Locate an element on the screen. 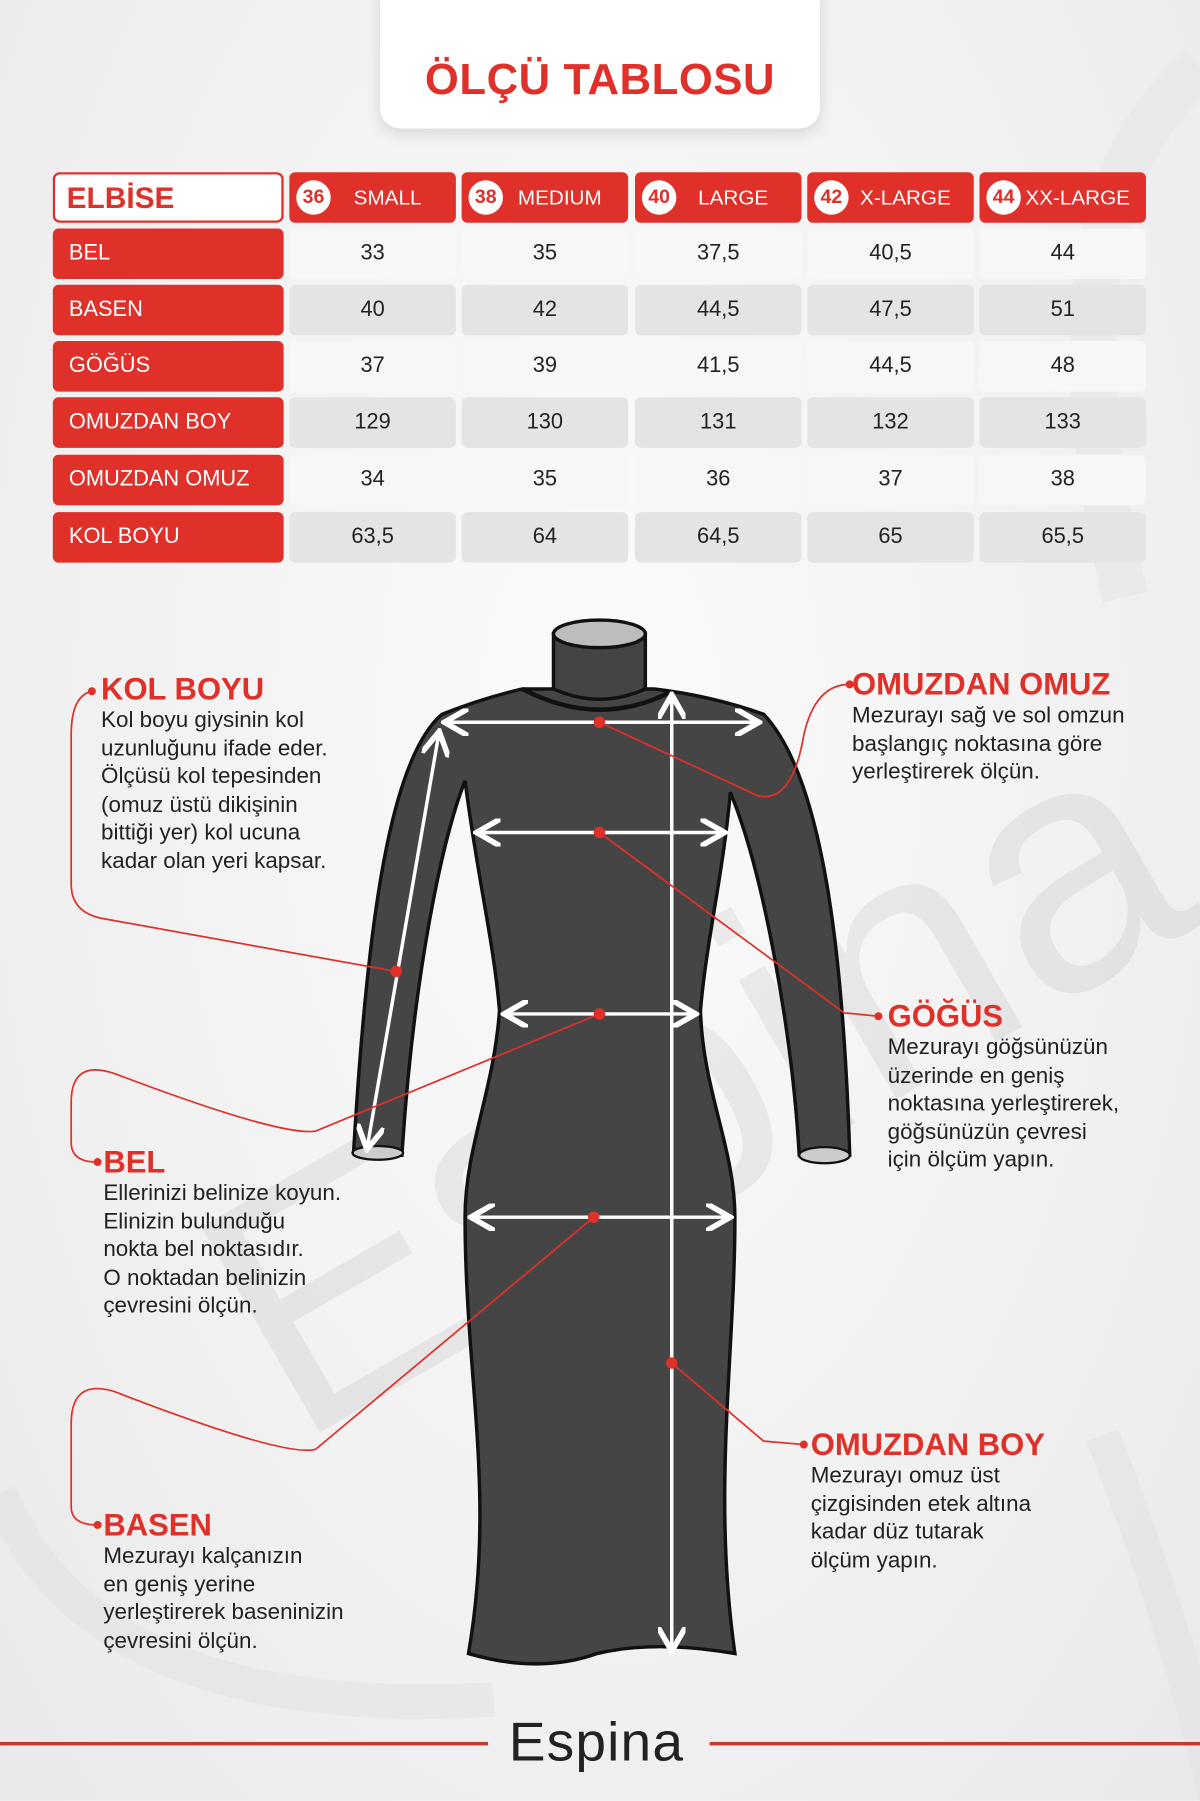 The height and width of the screenshot is (1801, 1200). table-cell: 132 is located at coordinates (890, 422).